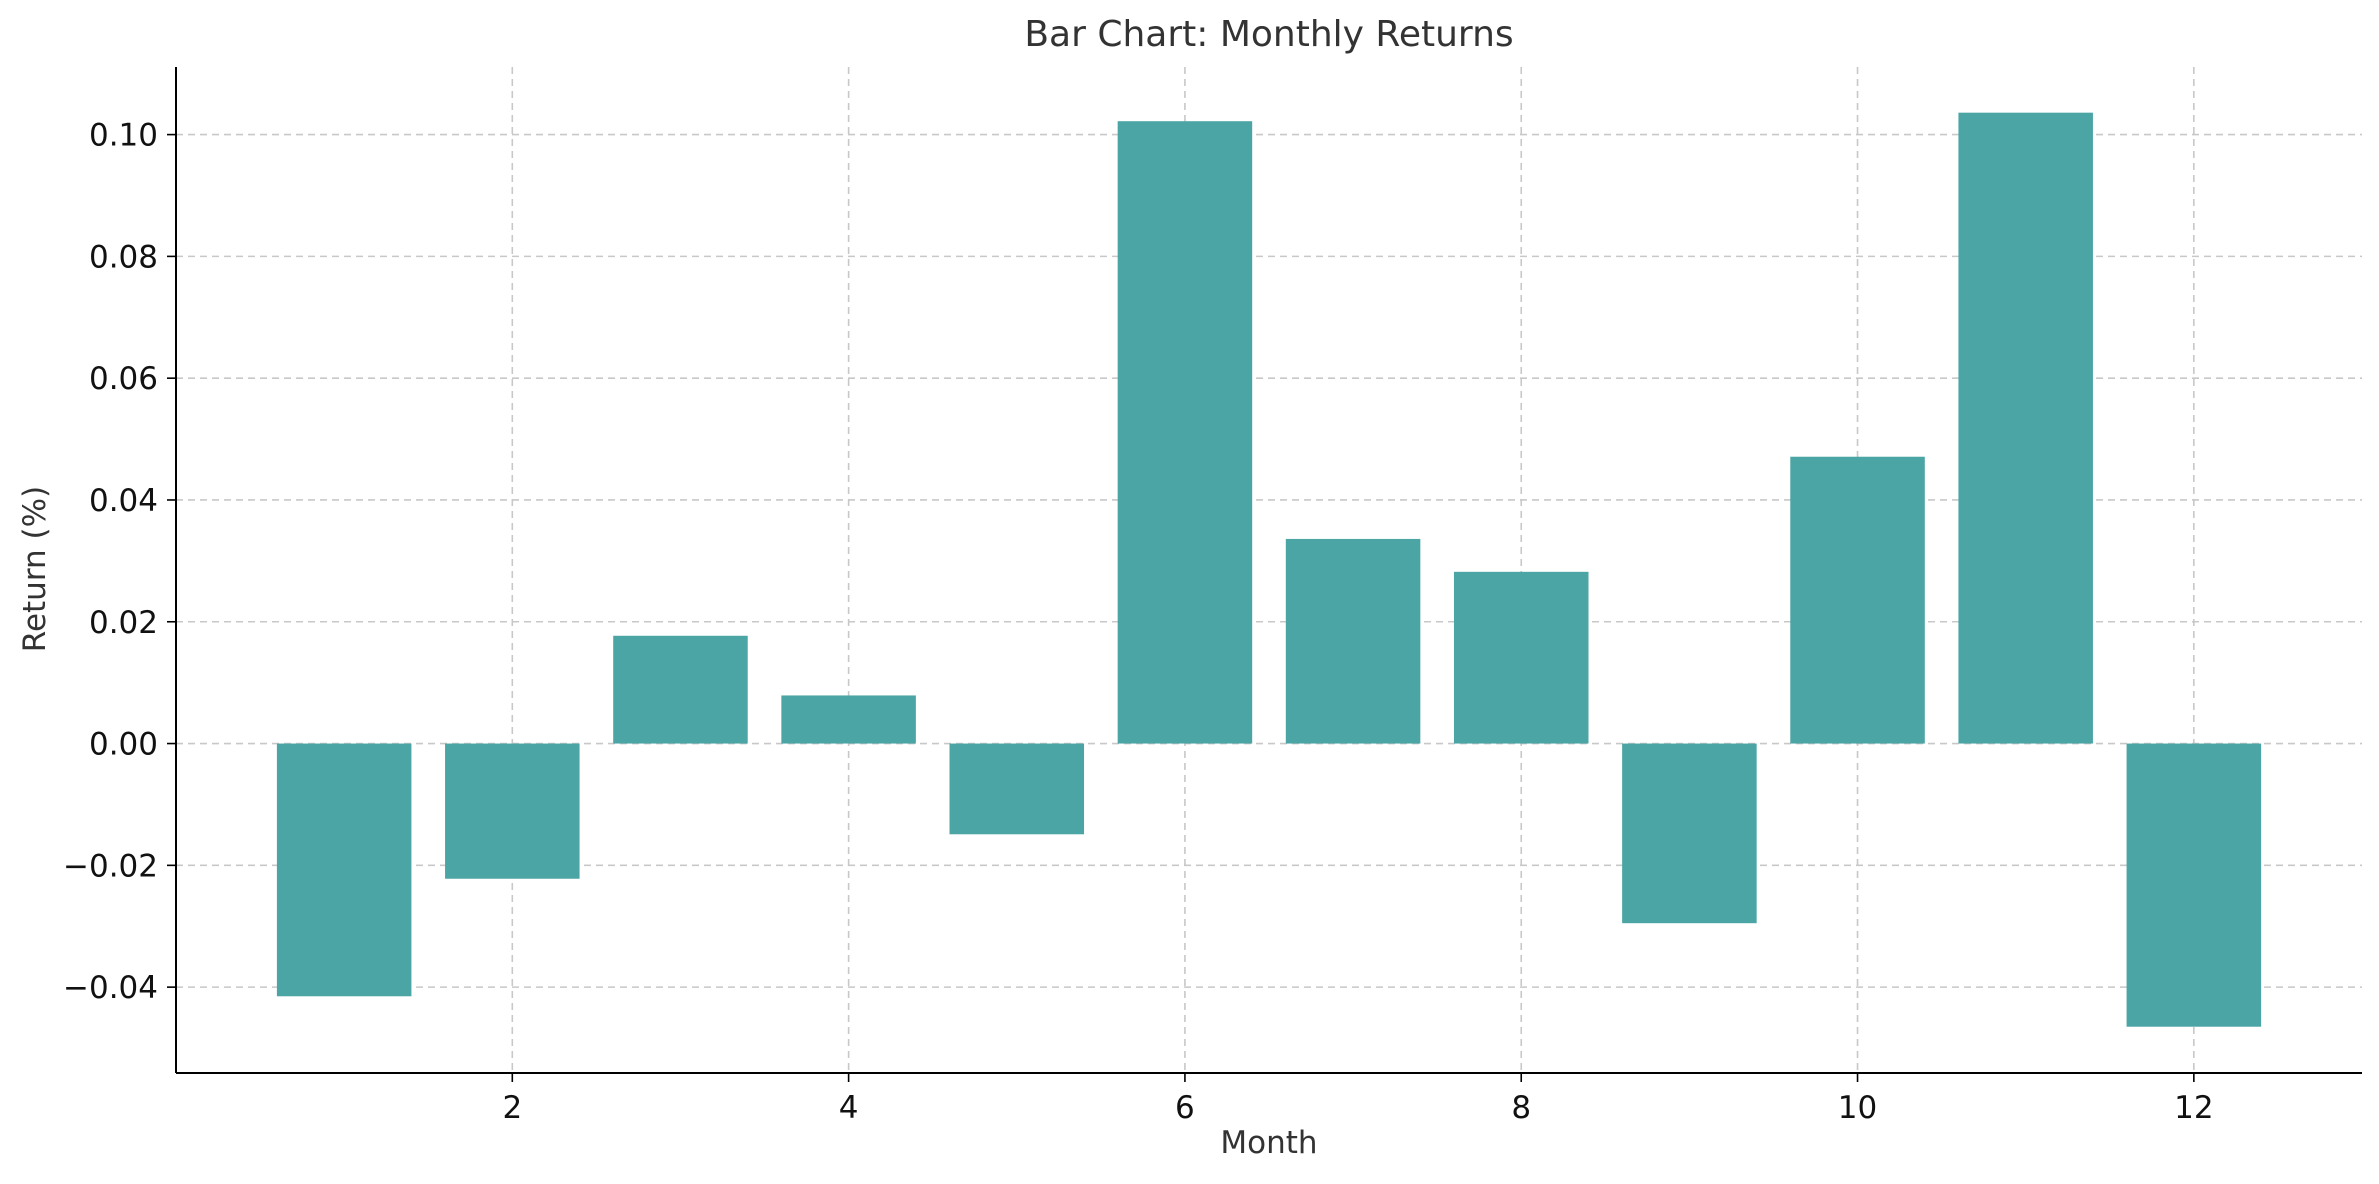  What do you see at coordinates (2193, 1108) in the screenshot?
I see `x-tick-label: 12` at bounding box center [2193, 1108].